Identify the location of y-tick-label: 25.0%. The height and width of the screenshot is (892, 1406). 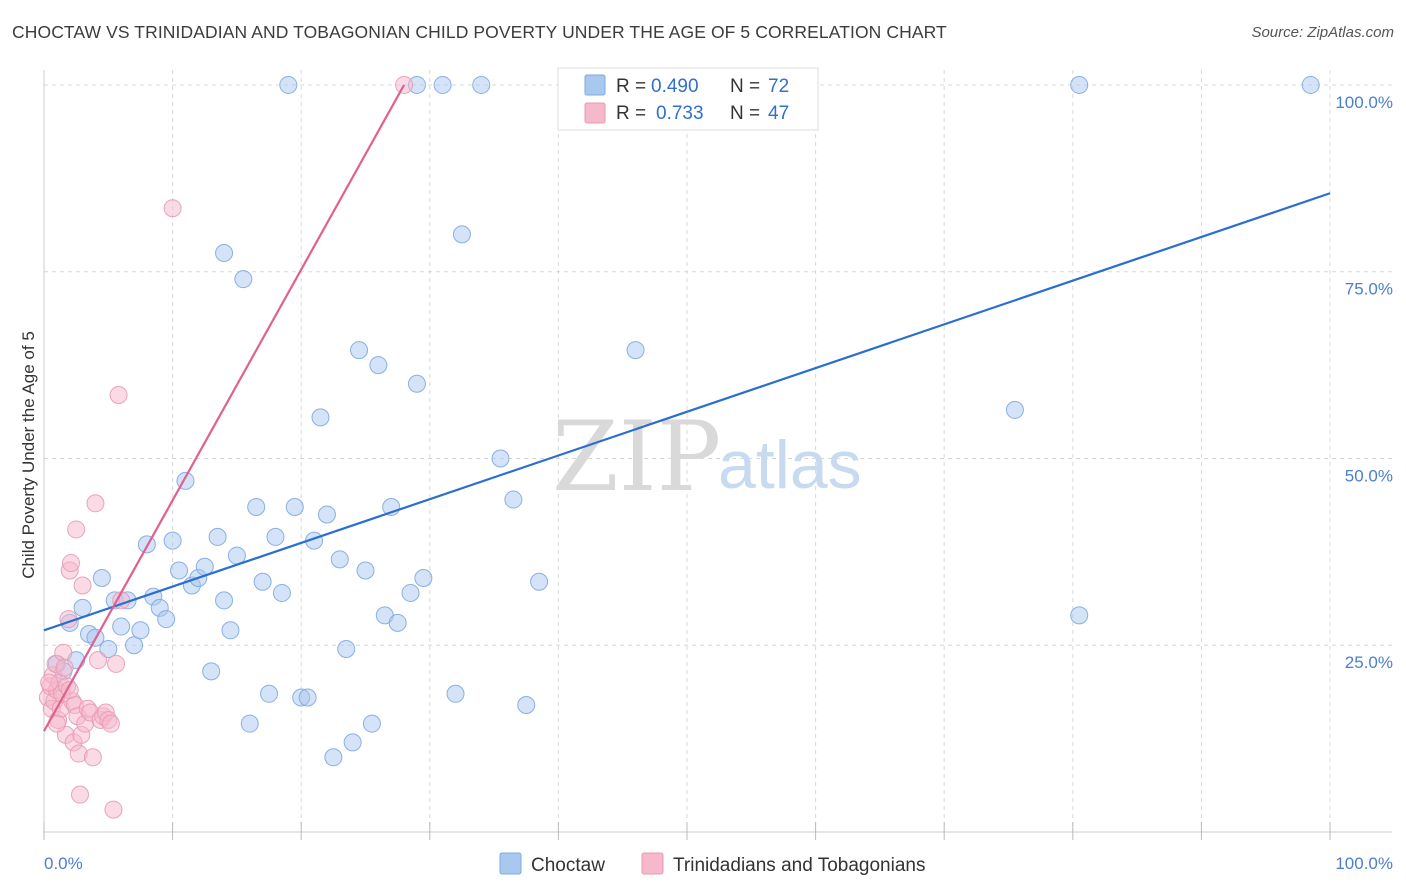
(1369, 662).